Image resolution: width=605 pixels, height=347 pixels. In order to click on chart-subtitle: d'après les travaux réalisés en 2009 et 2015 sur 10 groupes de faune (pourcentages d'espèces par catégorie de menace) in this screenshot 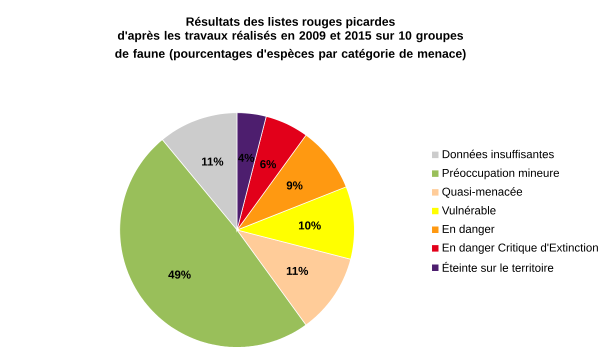, I will do `click(290, 45)`.